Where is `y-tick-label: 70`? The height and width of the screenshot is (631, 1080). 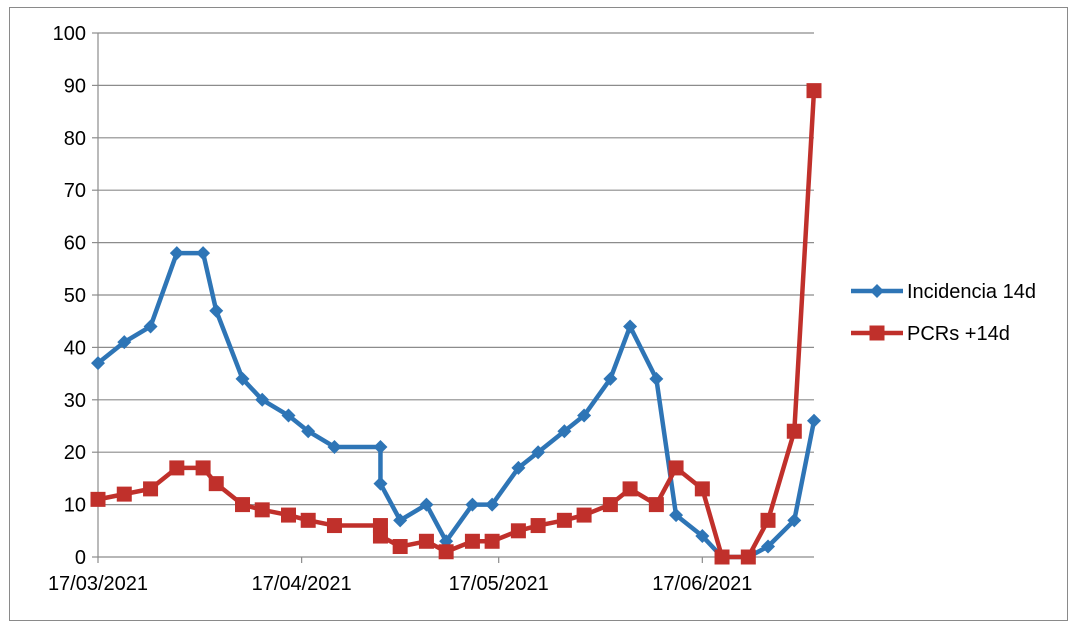 y-tick-label: 70 is located at coordinates (75, 191).